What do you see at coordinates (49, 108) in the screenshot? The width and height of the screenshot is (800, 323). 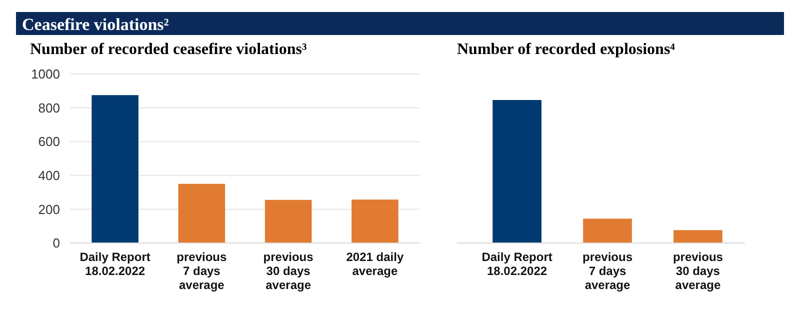 I see `y-tick-label: 800` at bounding box center [49, 108].